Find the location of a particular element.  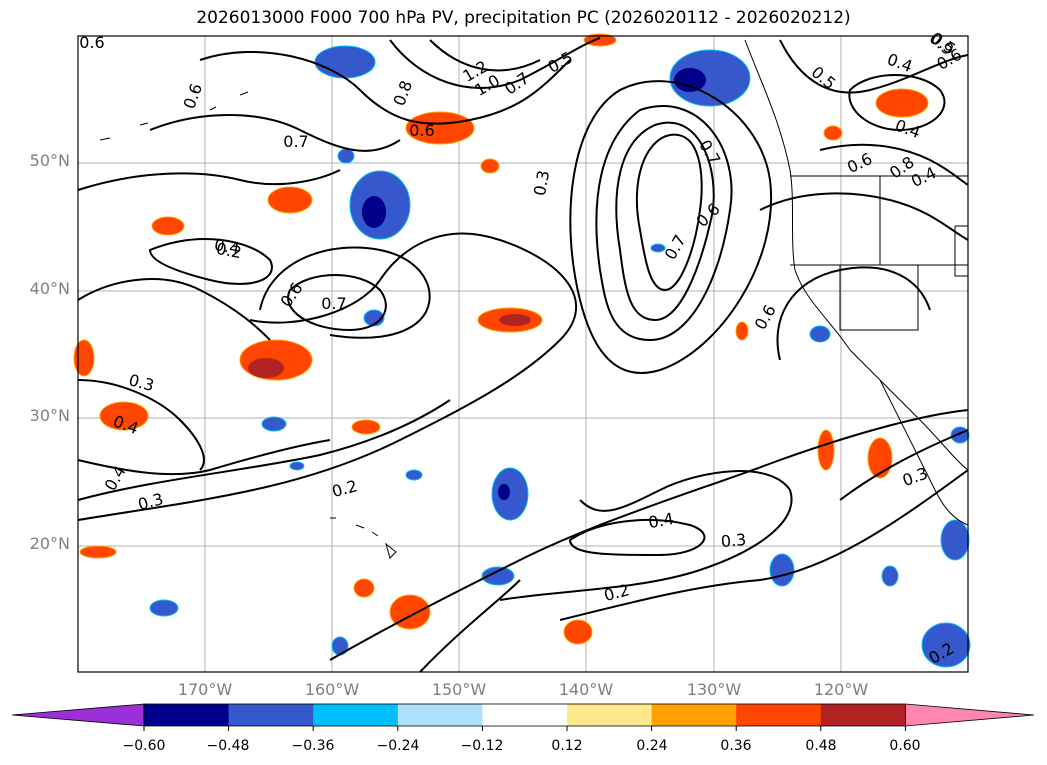

aleutian-islands is located at coordinates (174, 116).